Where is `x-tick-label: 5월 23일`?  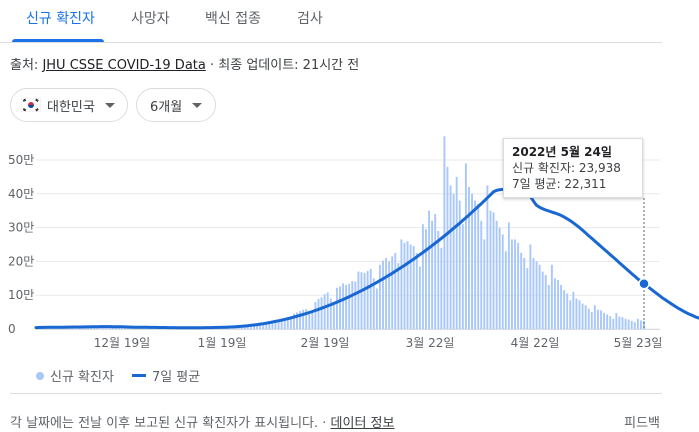 x-tick-label: 5월 23일 is located at coordinates (638, 343).